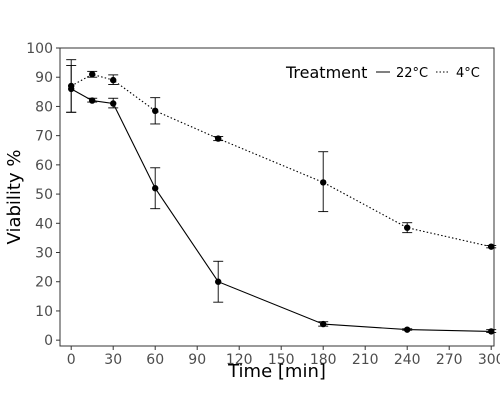  What do you see at coordinates (326, 72) in the screenshot?
I see `legend-title: Treatment` at bounding box center [326, 72].